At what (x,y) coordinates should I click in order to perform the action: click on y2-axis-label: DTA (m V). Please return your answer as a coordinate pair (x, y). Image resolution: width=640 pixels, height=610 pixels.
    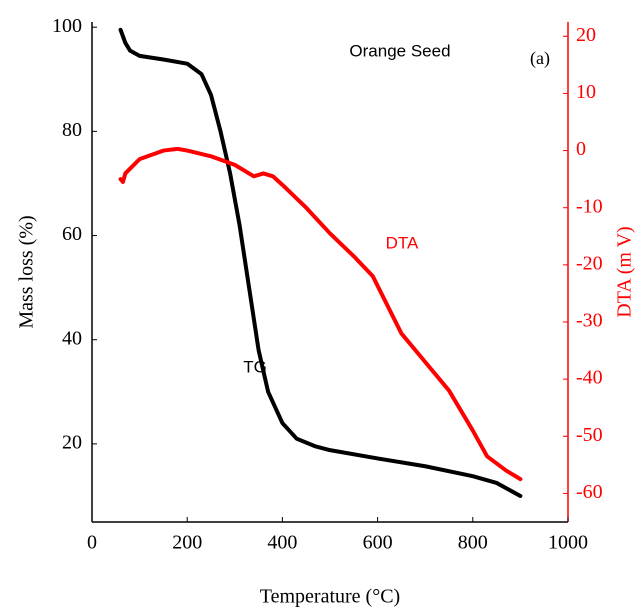
    Looking at the image, I should click on (625, 271).